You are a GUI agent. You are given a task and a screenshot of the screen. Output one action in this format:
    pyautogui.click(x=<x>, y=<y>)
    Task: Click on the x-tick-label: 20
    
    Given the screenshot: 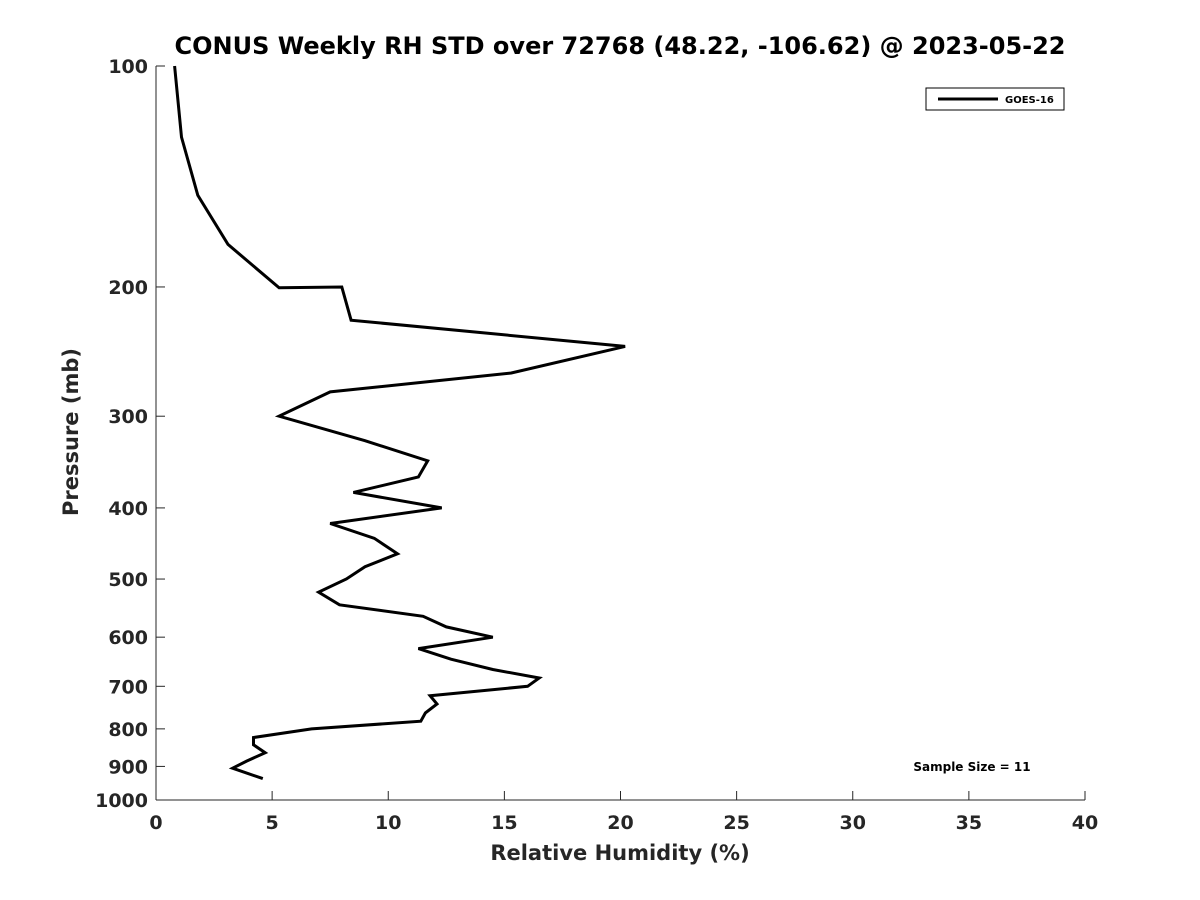 What is the action you would take?
    pyautogui.click(x=620, y=823)
    